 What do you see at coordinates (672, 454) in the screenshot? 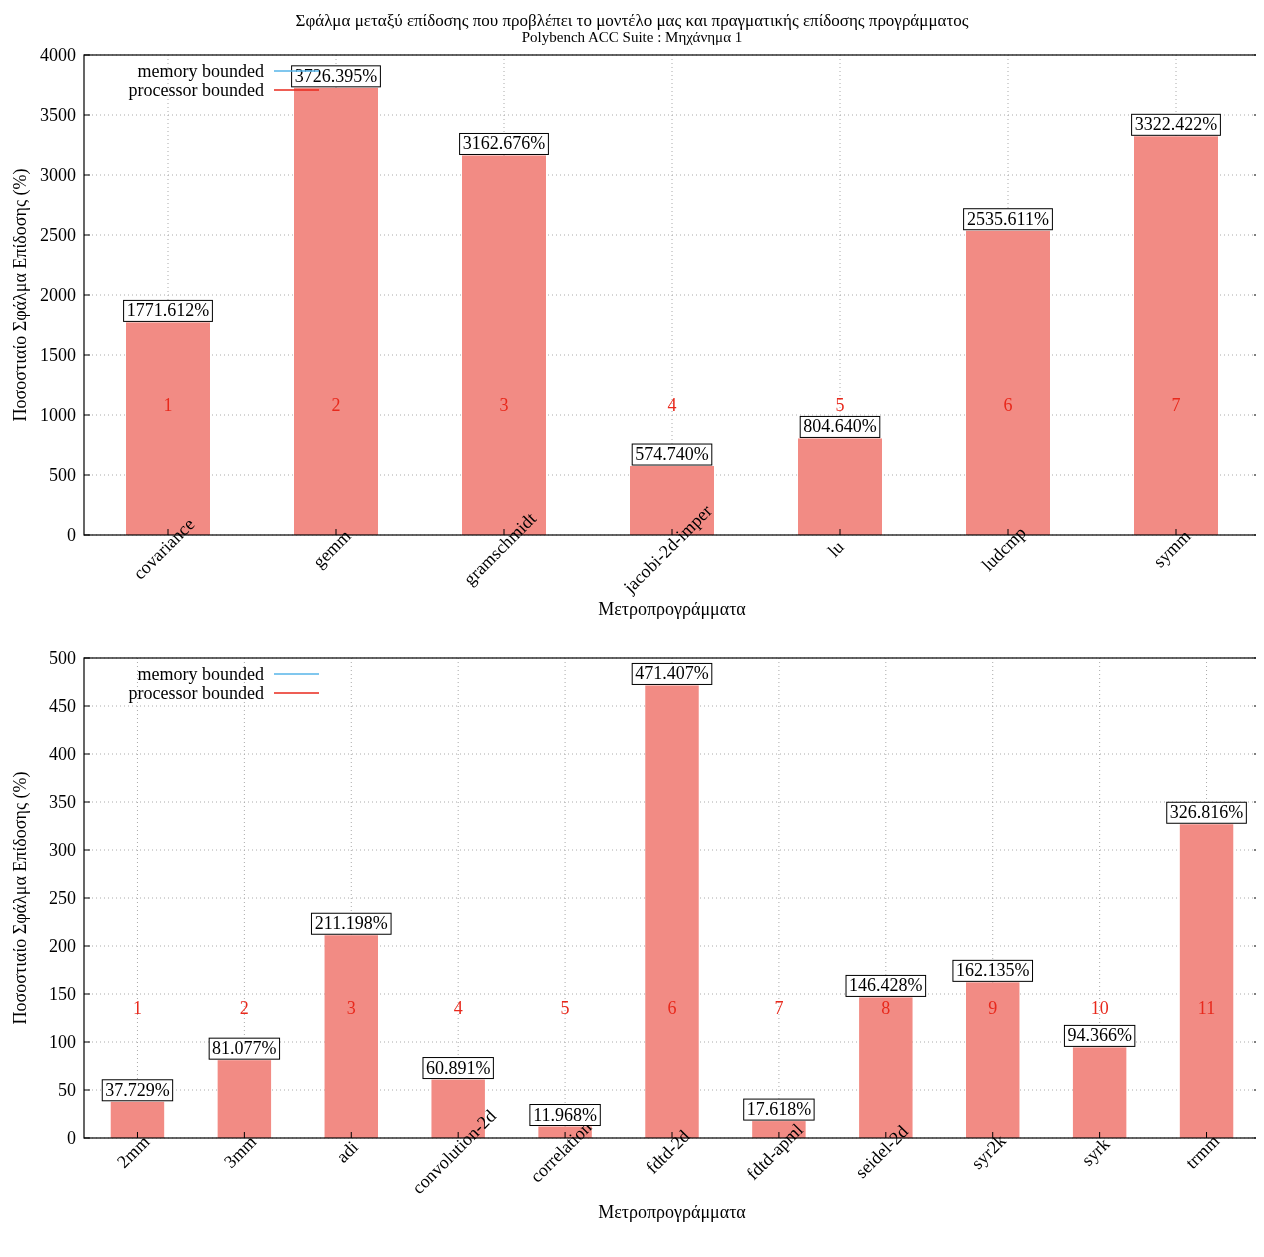
I see `data-label: 574.740%` at bounding box center [672, 454].